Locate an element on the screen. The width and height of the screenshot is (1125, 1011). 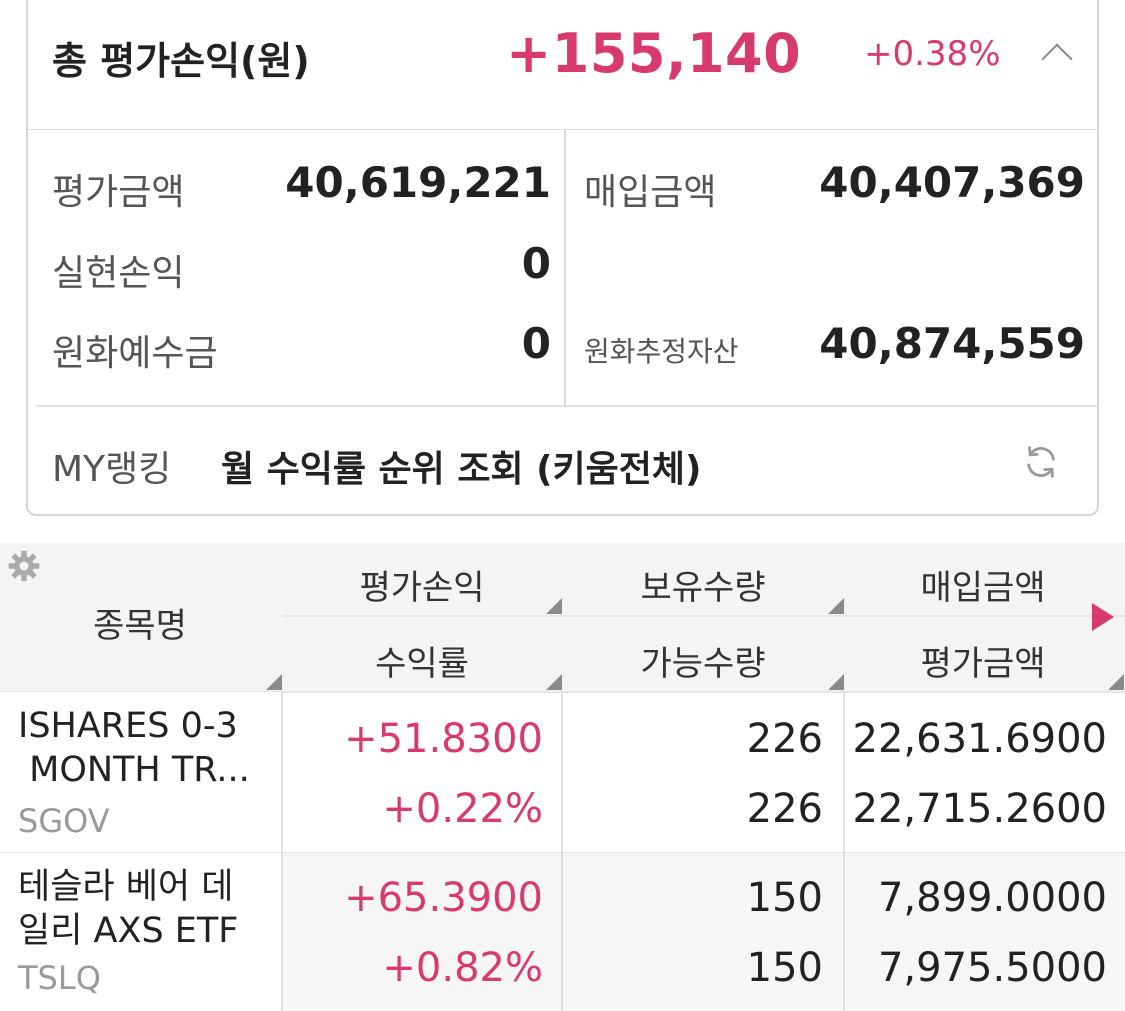
yield-value: +0.22% is located at coordinates (462, 809).